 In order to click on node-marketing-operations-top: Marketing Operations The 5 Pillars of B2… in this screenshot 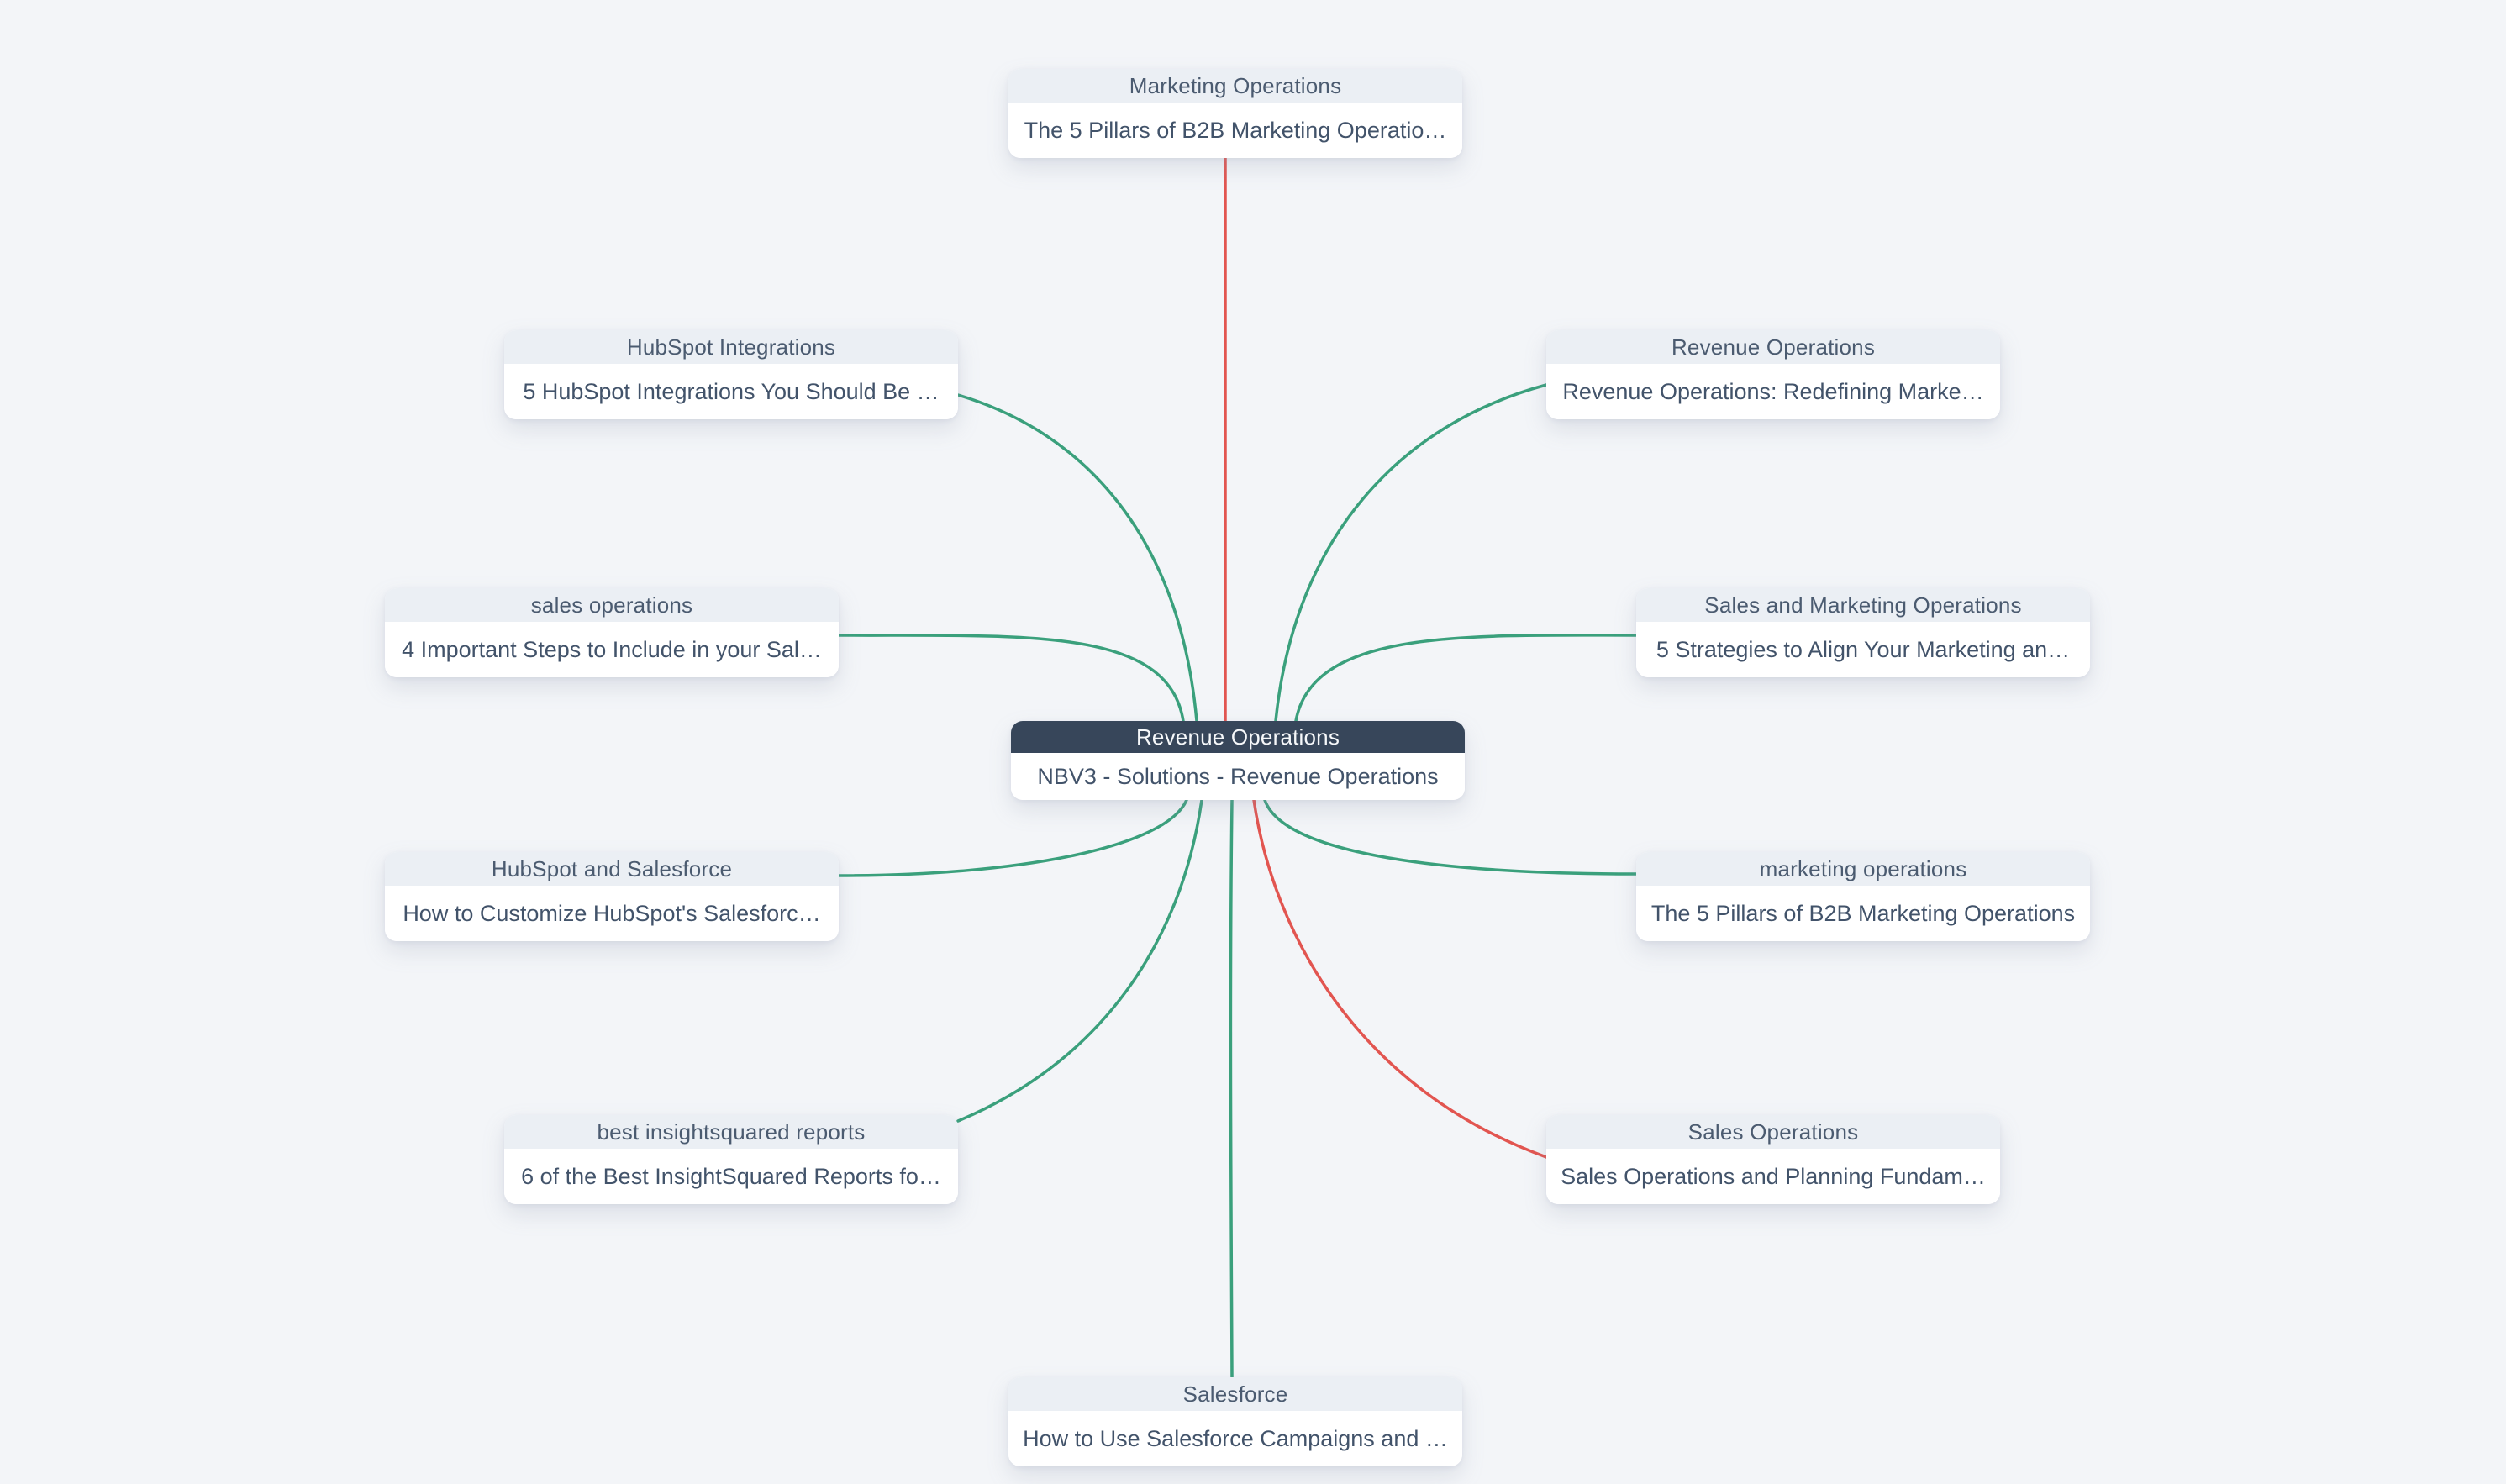, I will do `click(1235, 114)`.